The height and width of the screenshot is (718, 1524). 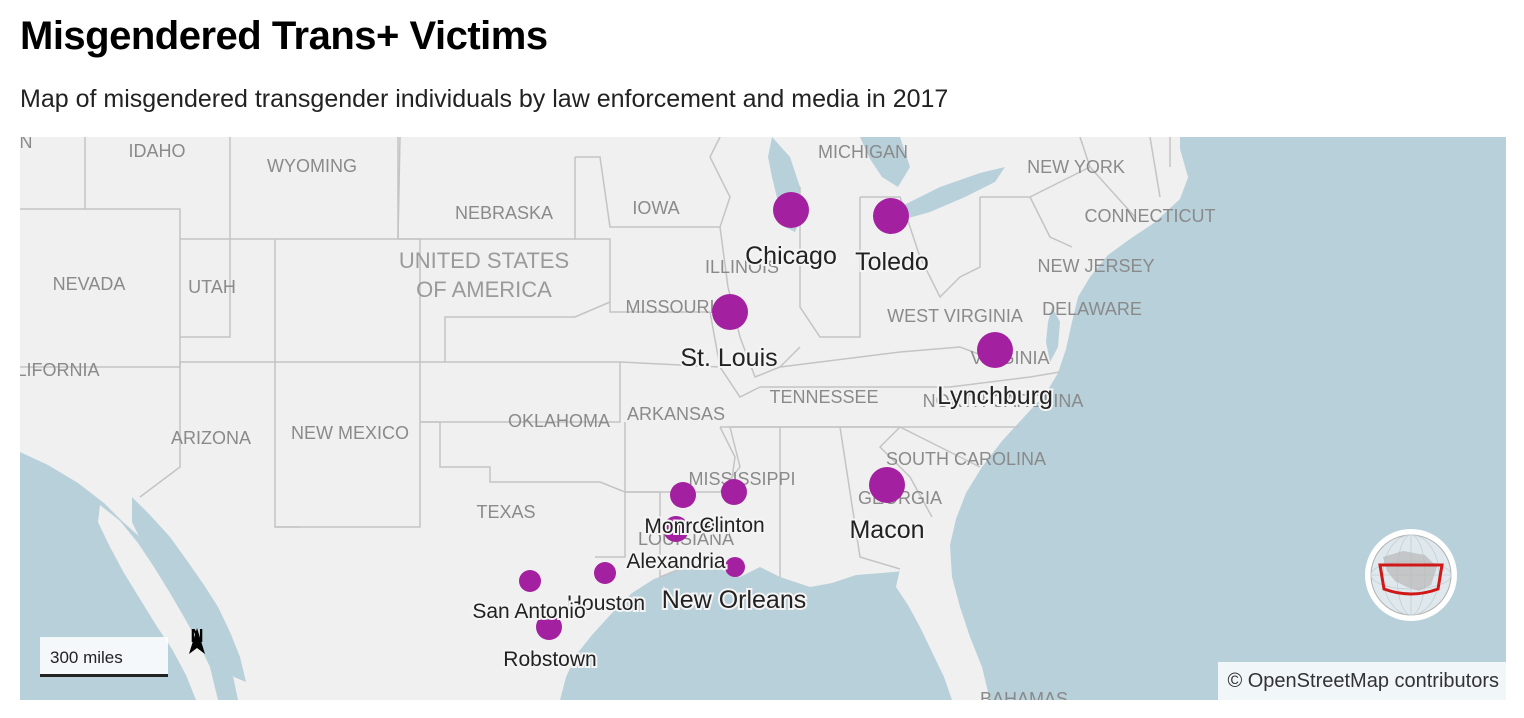 I want to click on scale-label: 300 miles, so click(x=86, y=657).